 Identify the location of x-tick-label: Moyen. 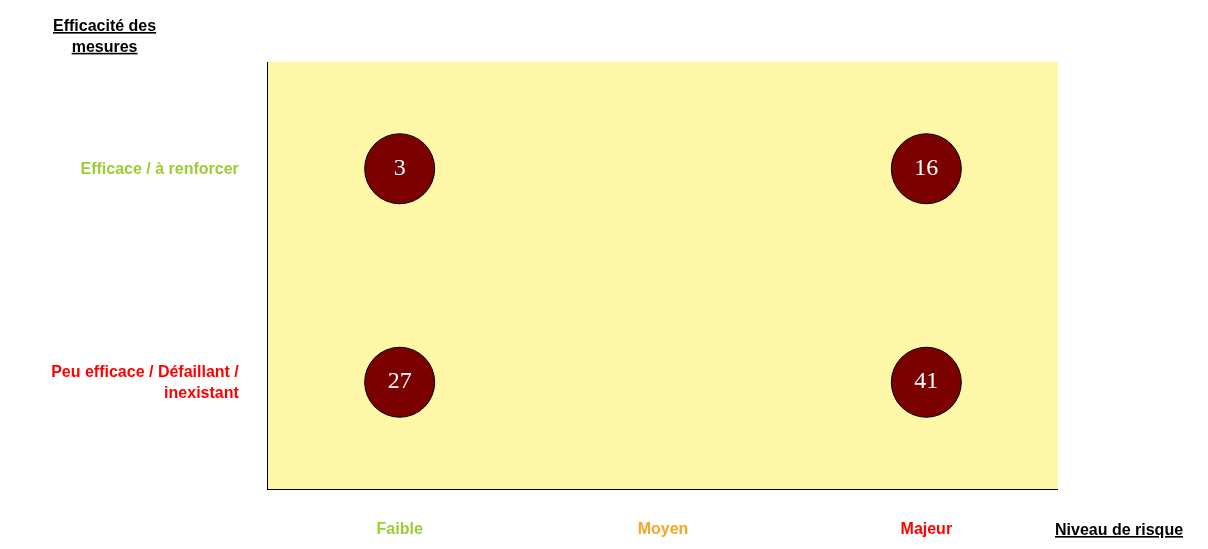
(663, 529).